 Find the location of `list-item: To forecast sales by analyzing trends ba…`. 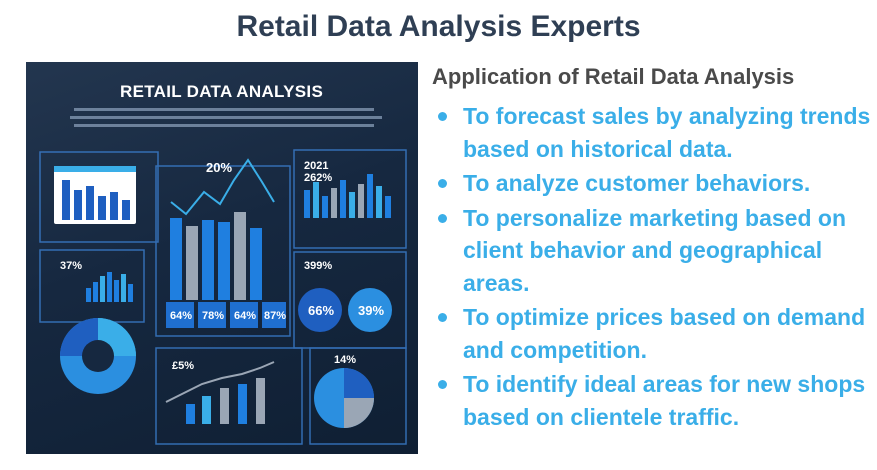

list-item: To forecast sales by analyzing trends ba… is located at coordinates (654, 132).